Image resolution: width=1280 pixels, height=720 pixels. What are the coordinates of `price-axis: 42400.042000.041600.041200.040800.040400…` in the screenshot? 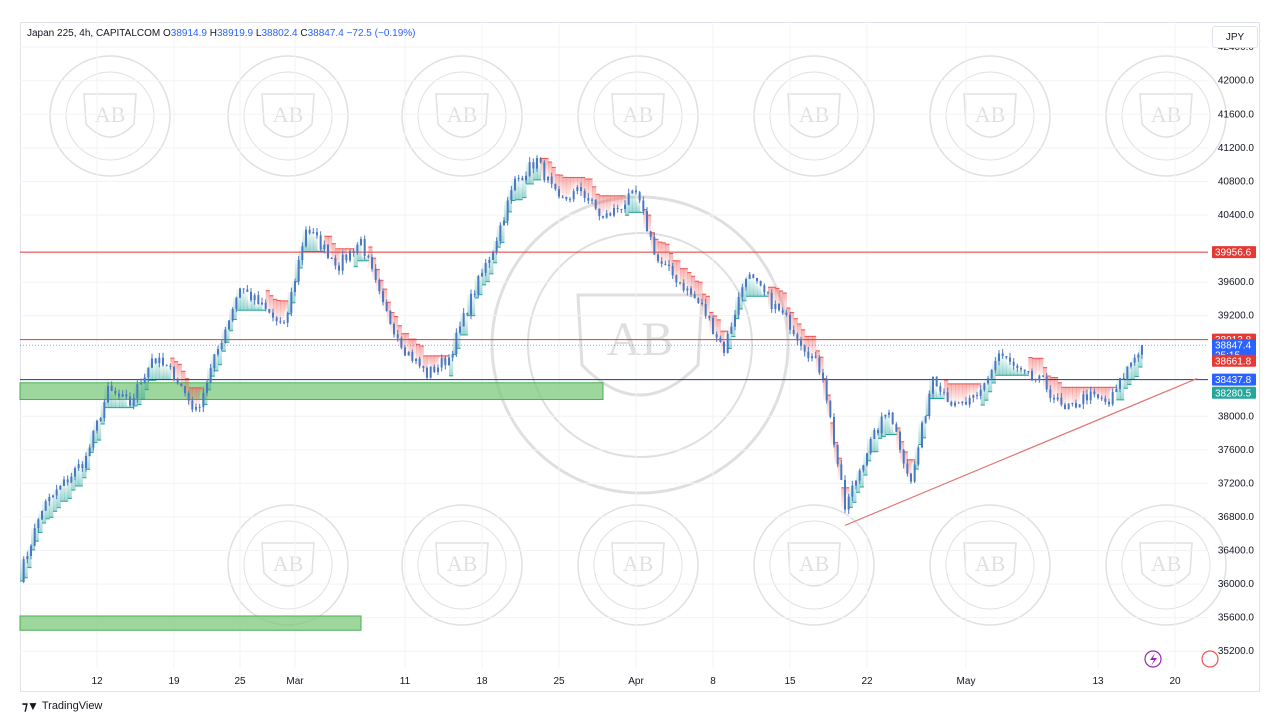 It's located at (1236, 349).